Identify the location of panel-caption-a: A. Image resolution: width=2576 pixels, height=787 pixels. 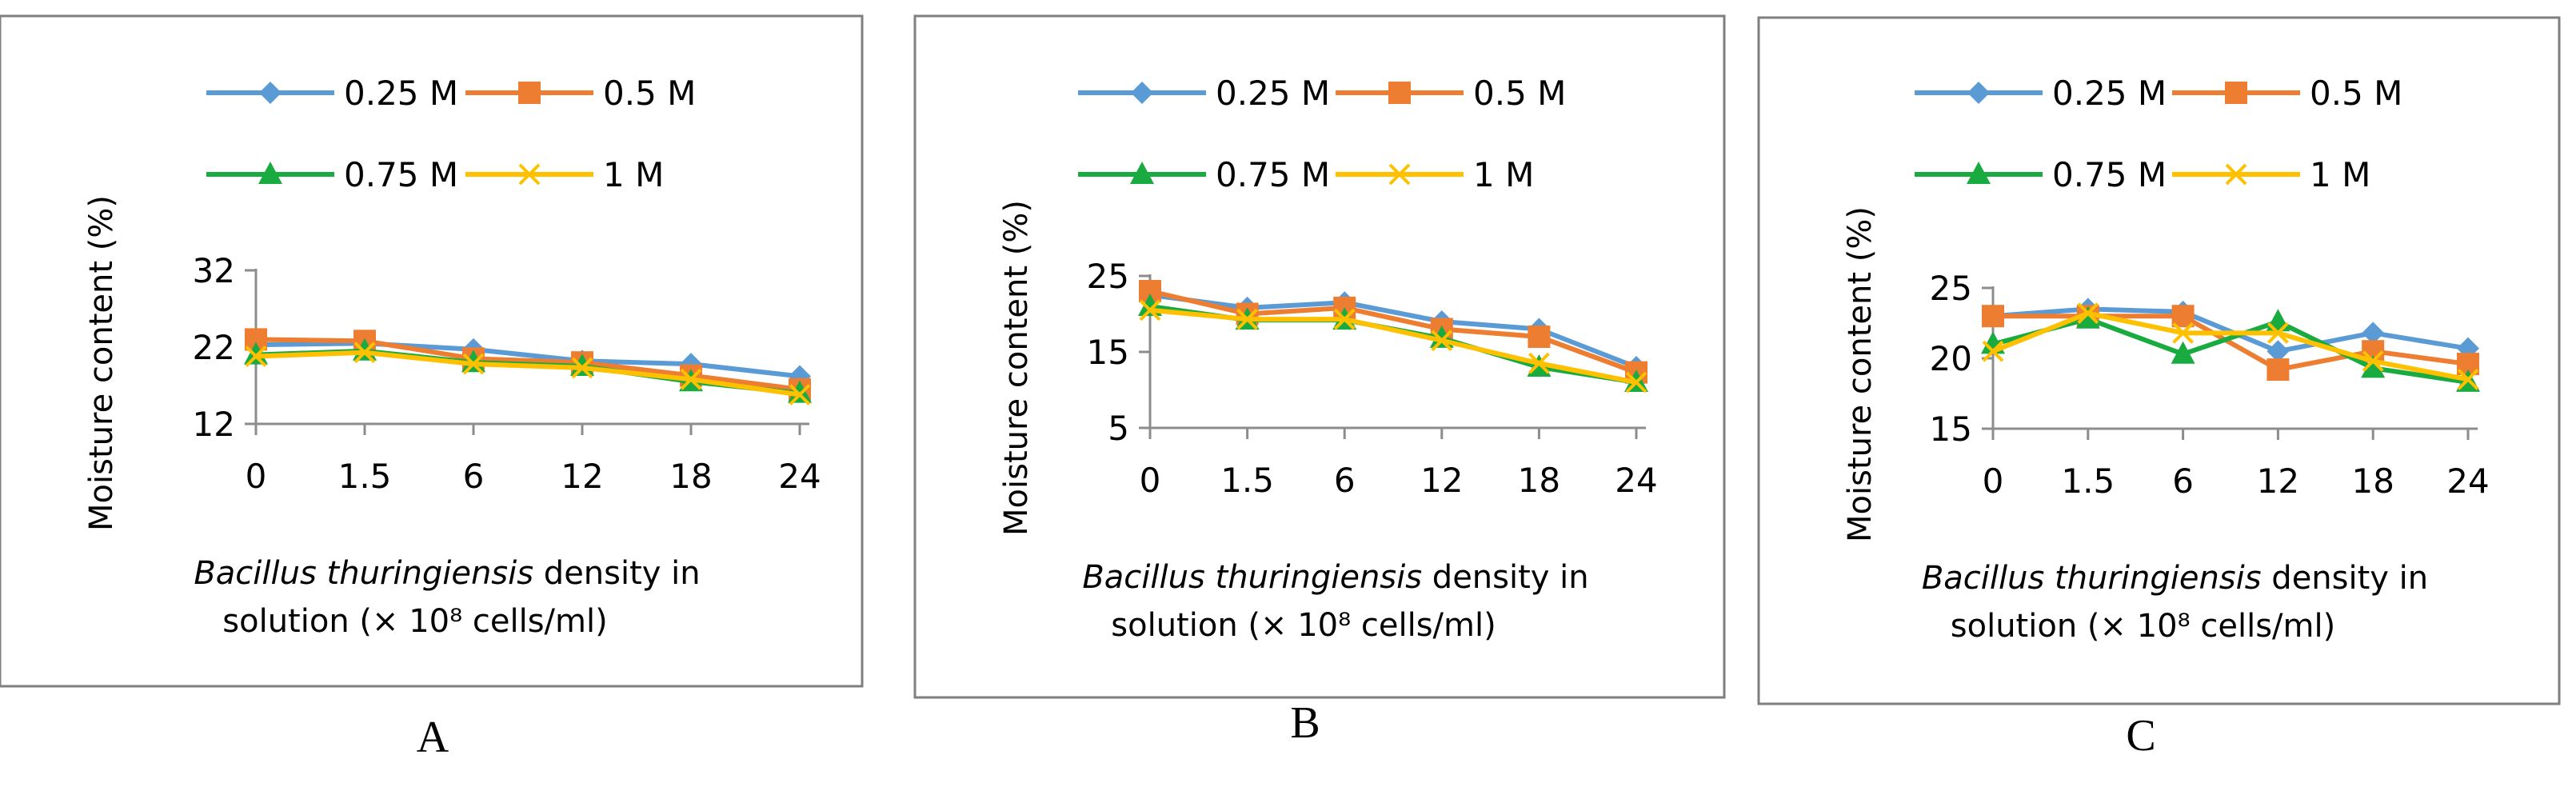
(432, 738).